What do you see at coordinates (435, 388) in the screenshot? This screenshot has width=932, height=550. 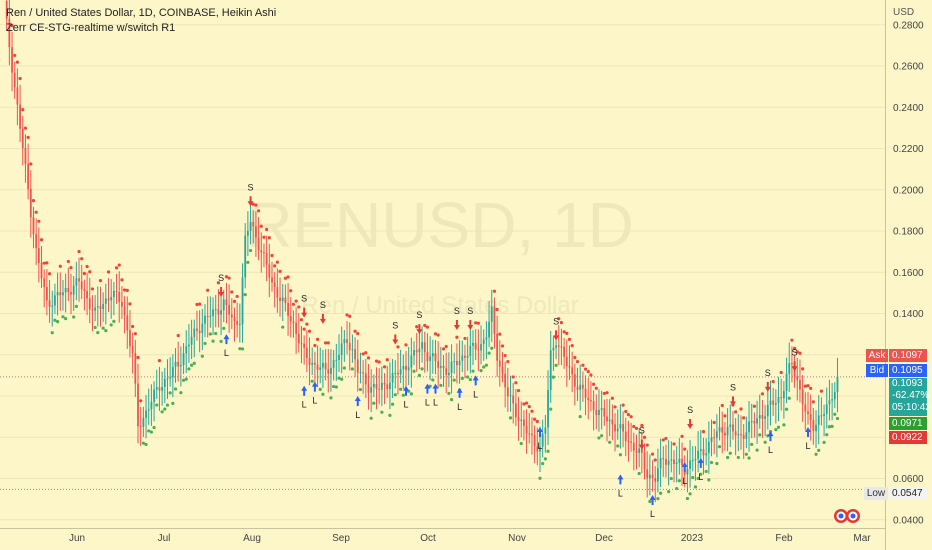 I see `long-signal-arrow-icon` at bounding box center [435, 388].